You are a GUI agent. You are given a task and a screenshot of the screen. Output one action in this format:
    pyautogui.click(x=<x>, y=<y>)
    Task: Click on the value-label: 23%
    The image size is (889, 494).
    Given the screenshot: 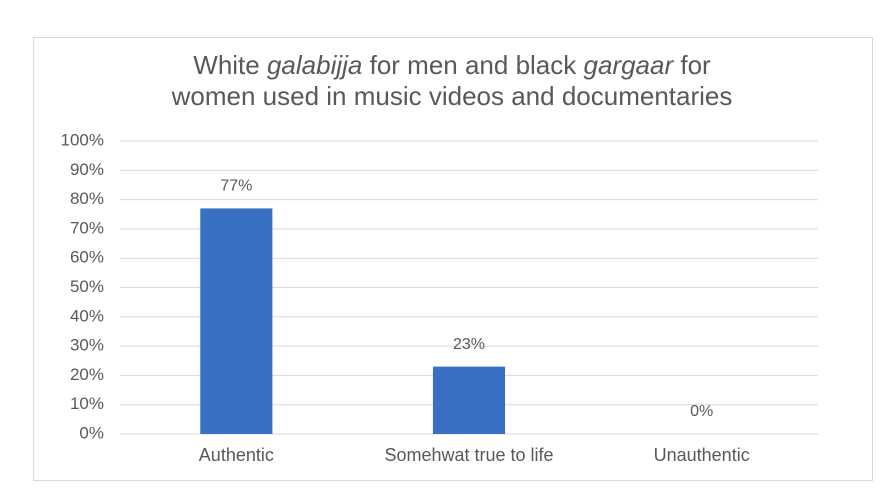 What is the action you would take?
    pyautogui.click(x=469, y=344)
    